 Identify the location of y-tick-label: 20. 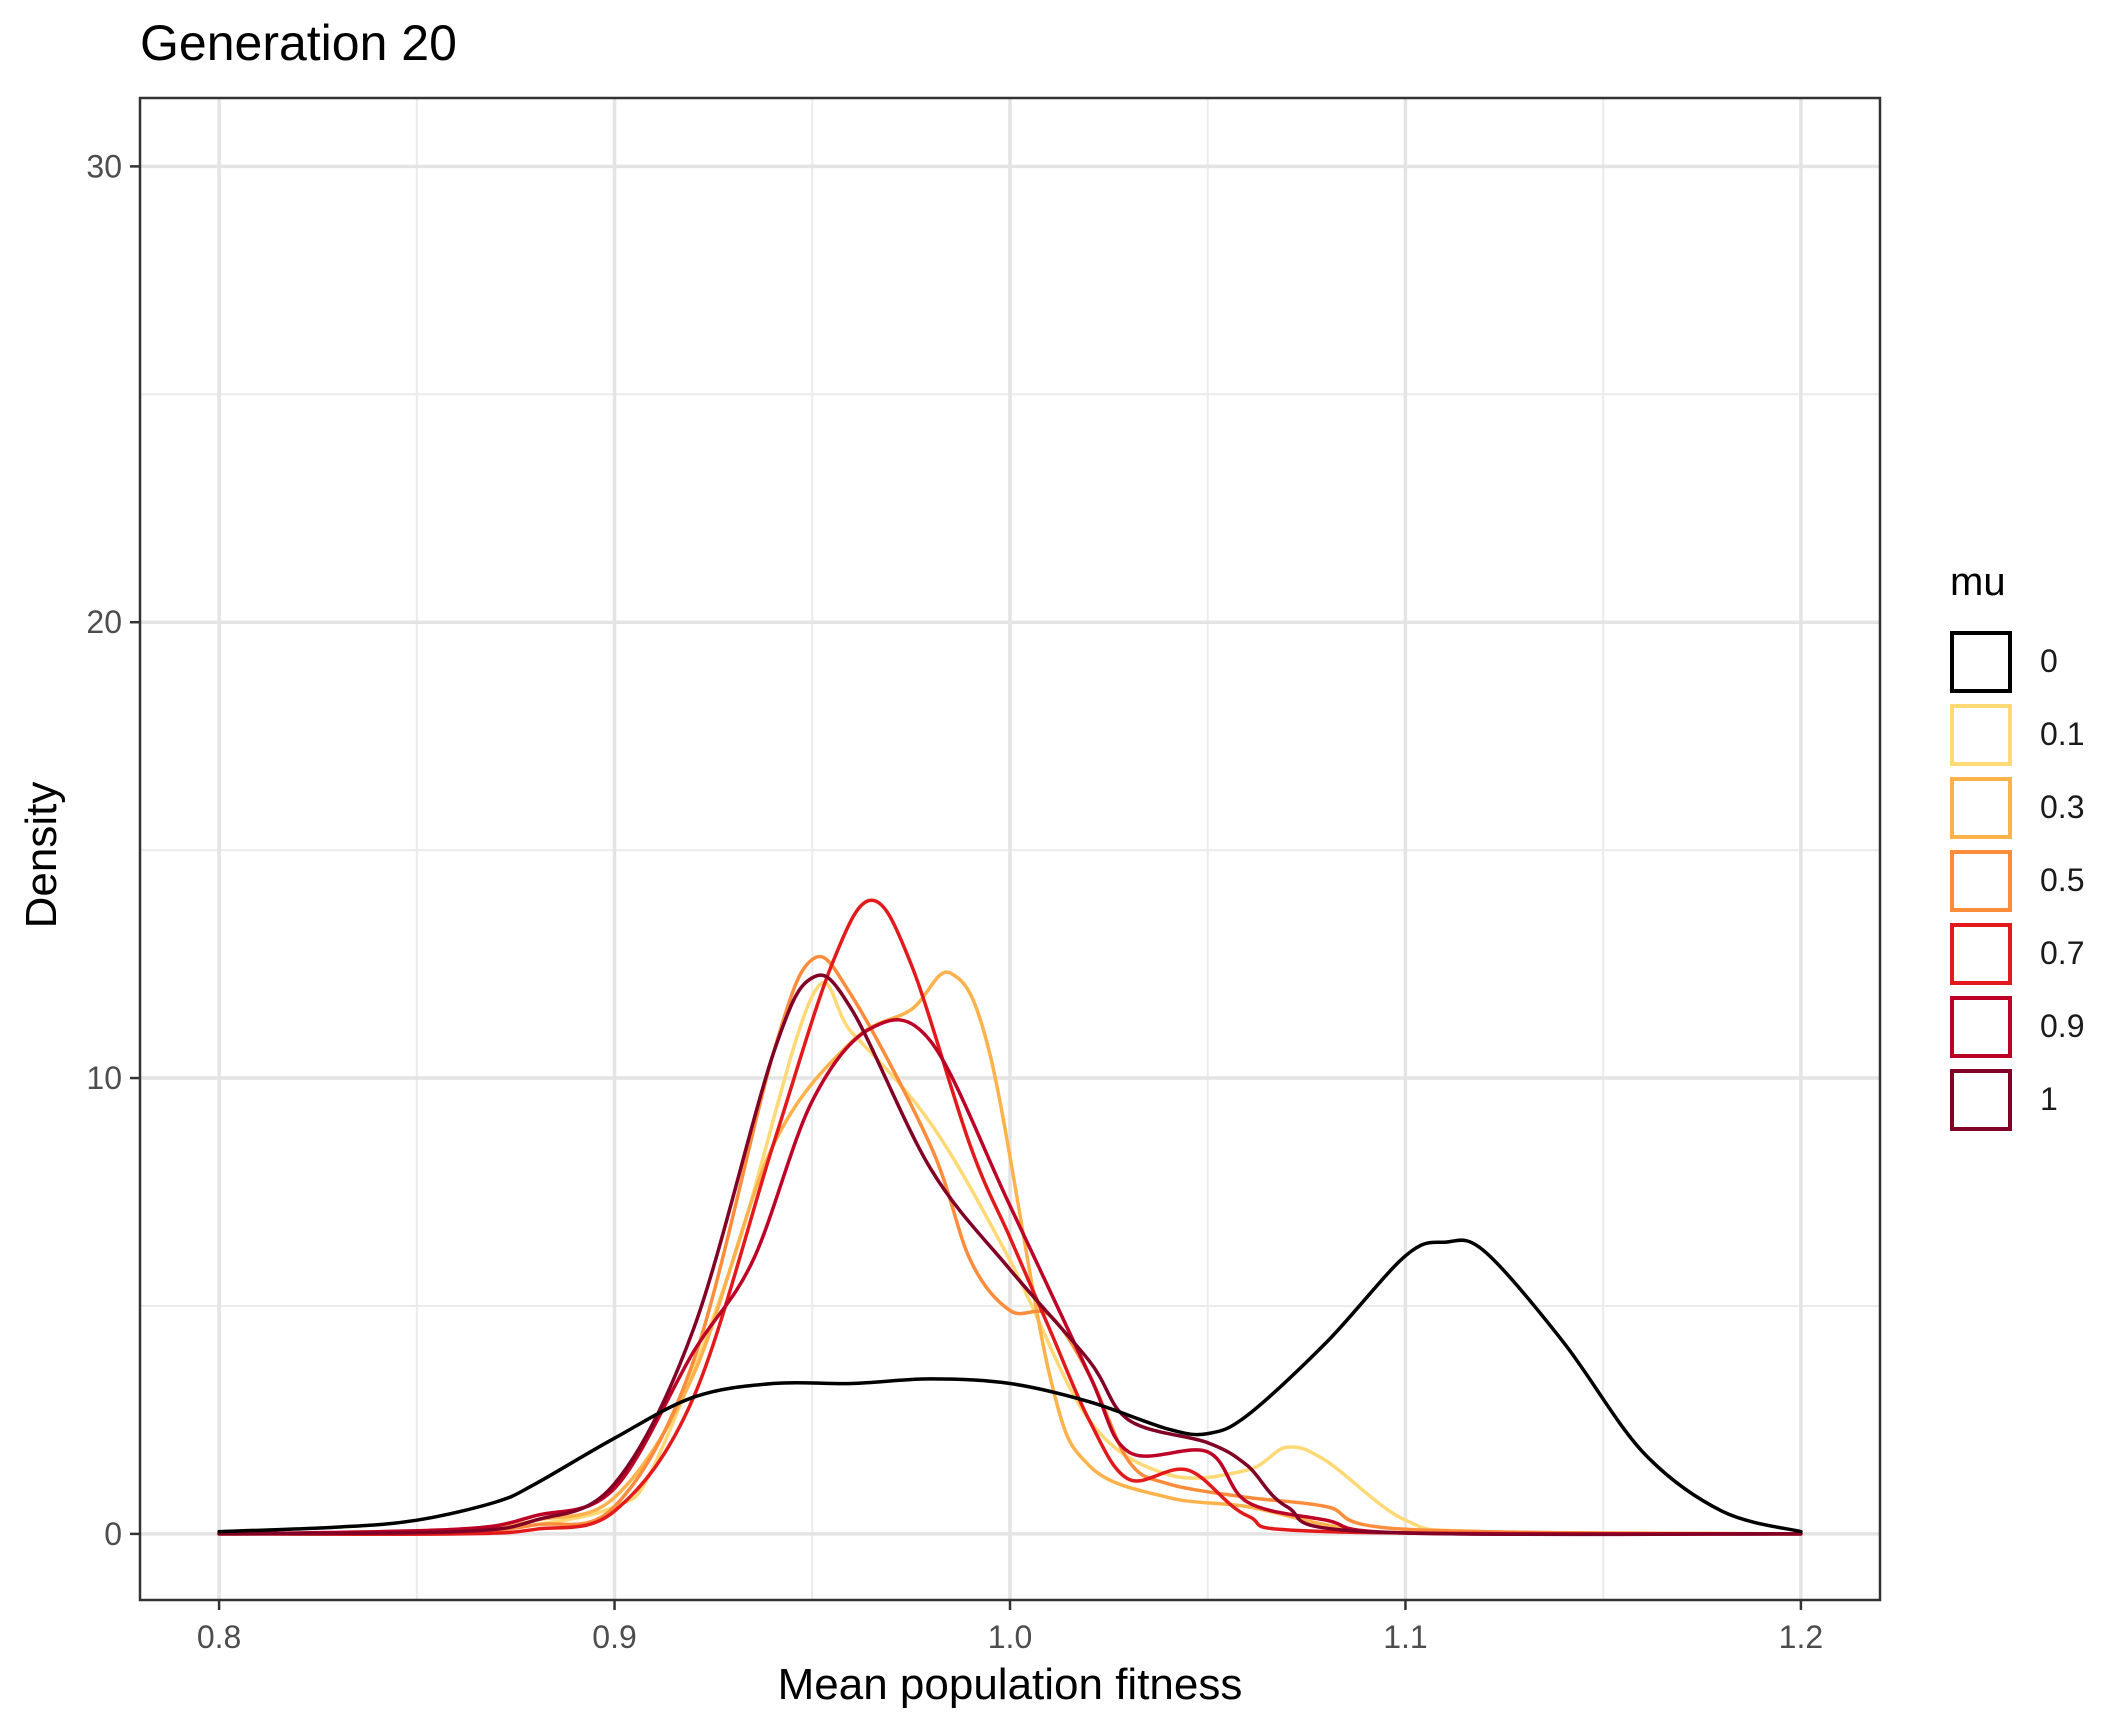
(104, 622).